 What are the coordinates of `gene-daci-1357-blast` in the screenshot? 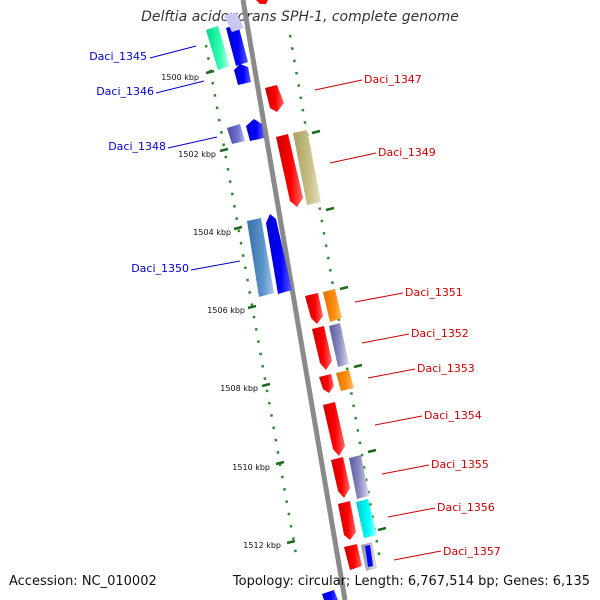 It's located at (369, 556).